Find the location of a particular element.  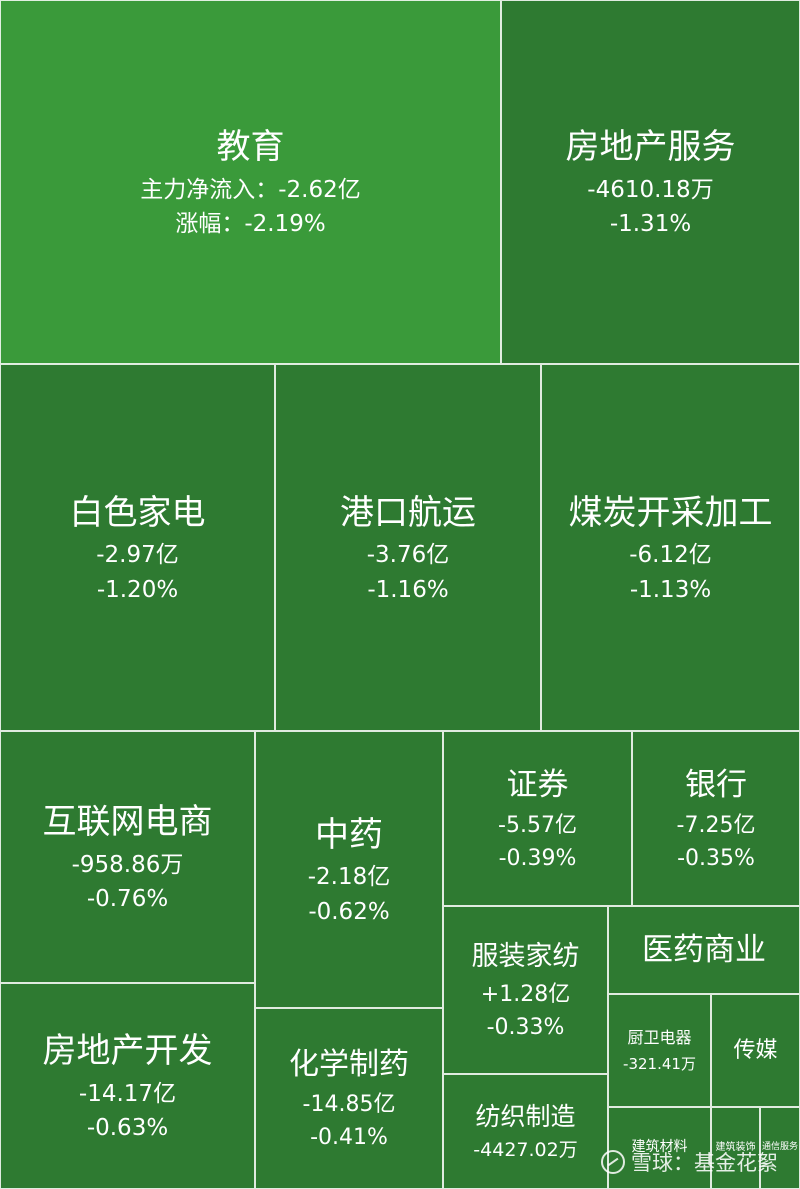

sector-net-inflow: -5.57亿 is located at coordinates (537, 825).